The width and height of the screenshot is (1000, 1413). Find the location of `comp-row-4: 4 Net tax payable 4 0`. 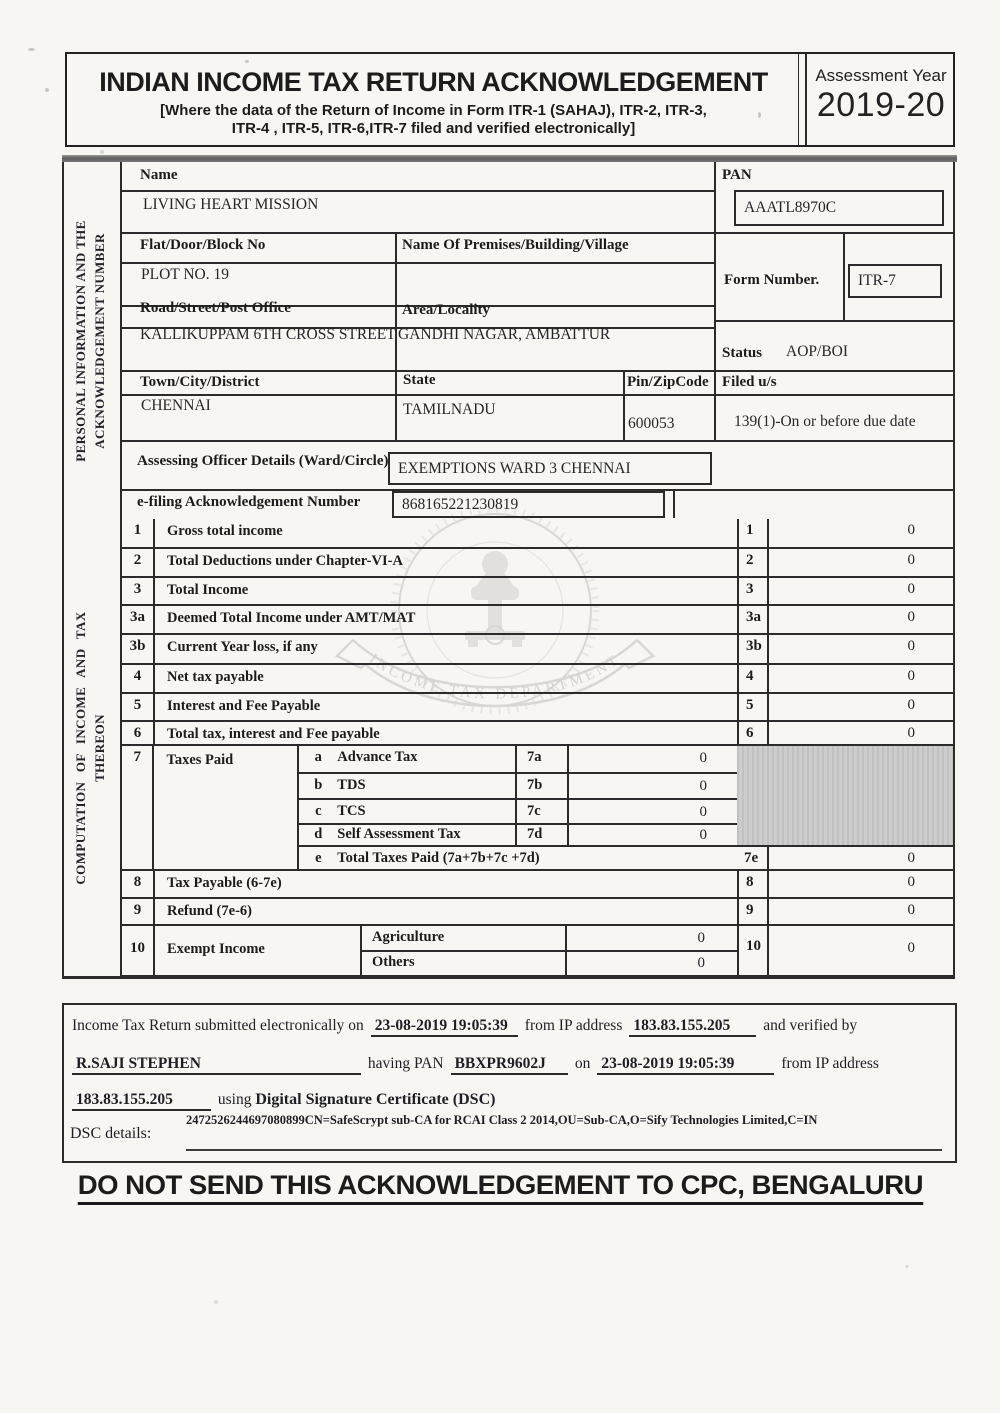

comp-row-4: 4 Net tax payable 4 0 is located at coordinates (537, 677).